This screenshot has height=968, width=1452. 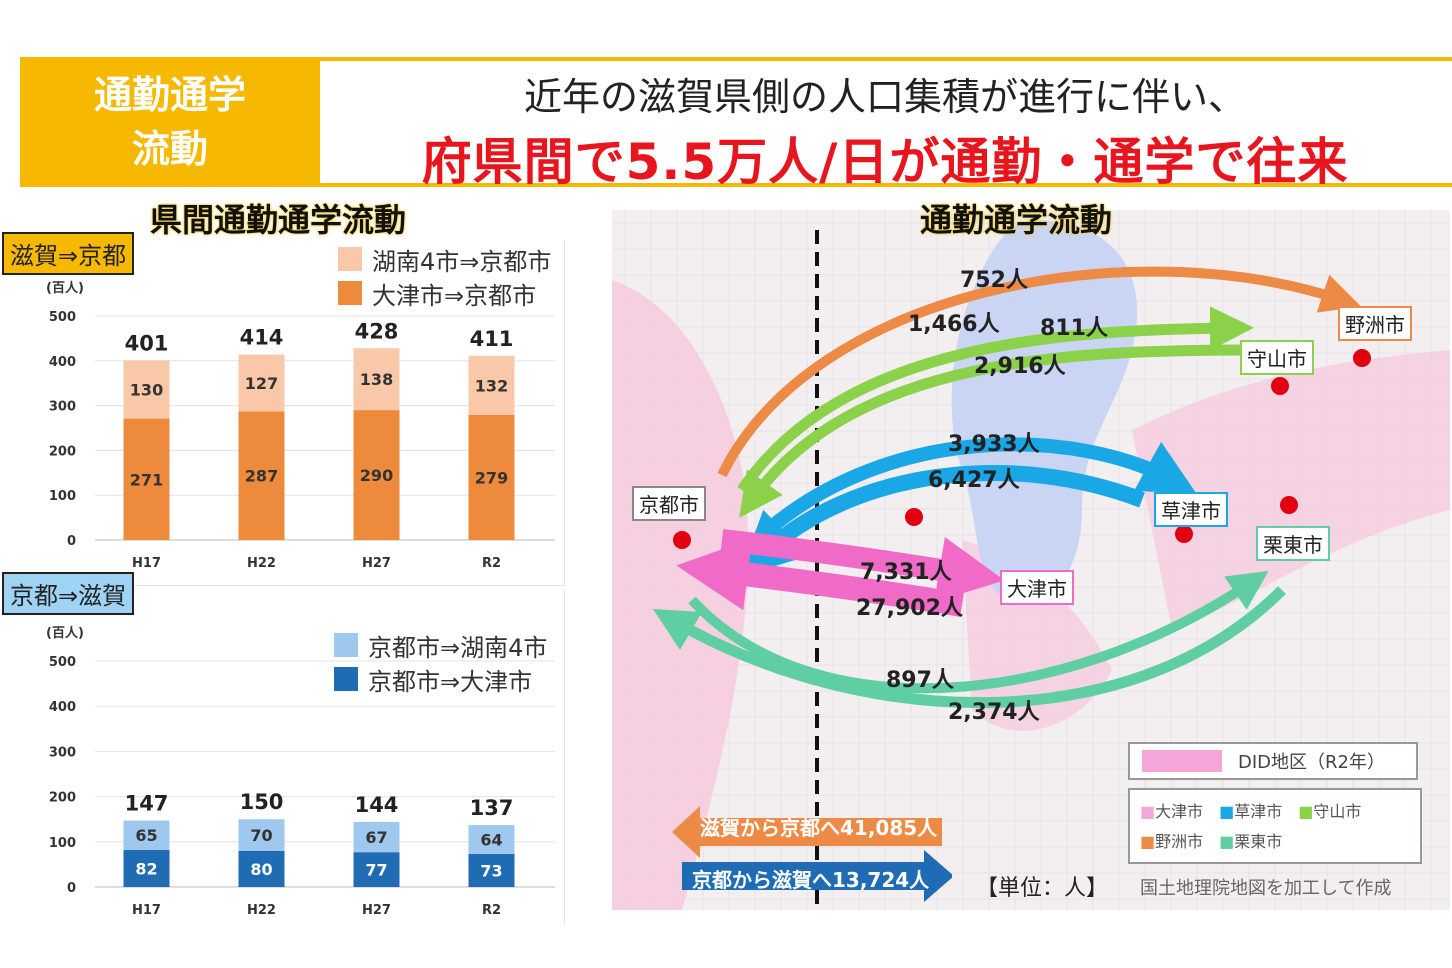 I want to click on city-dot-yasu, so click(x=1362, y=358).